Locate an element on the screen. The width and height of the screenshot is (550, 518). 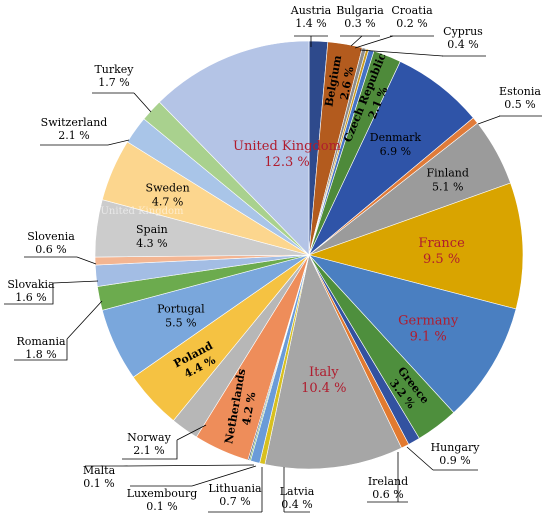
slice-name-text: Lithuania is located at coordinates (235, 488).